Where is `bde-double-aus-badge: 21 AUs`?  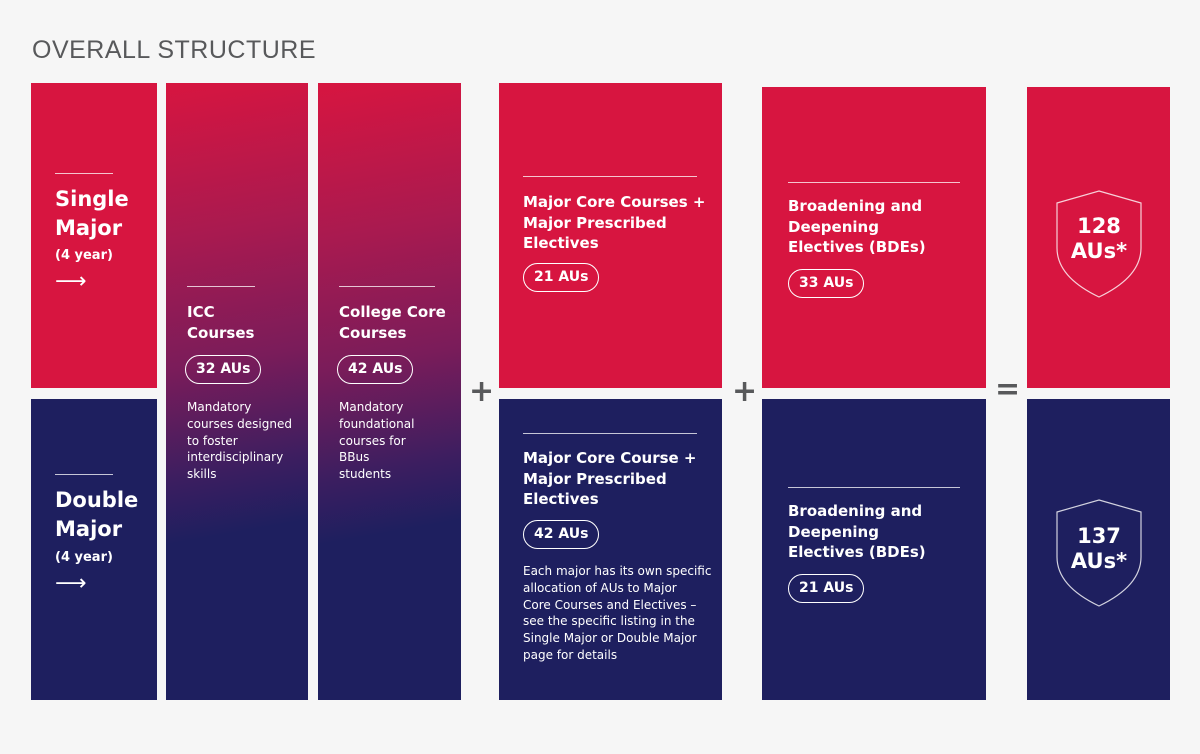
bde-double-aus-badge: 21 AUs is located at coordinates (826, 588).